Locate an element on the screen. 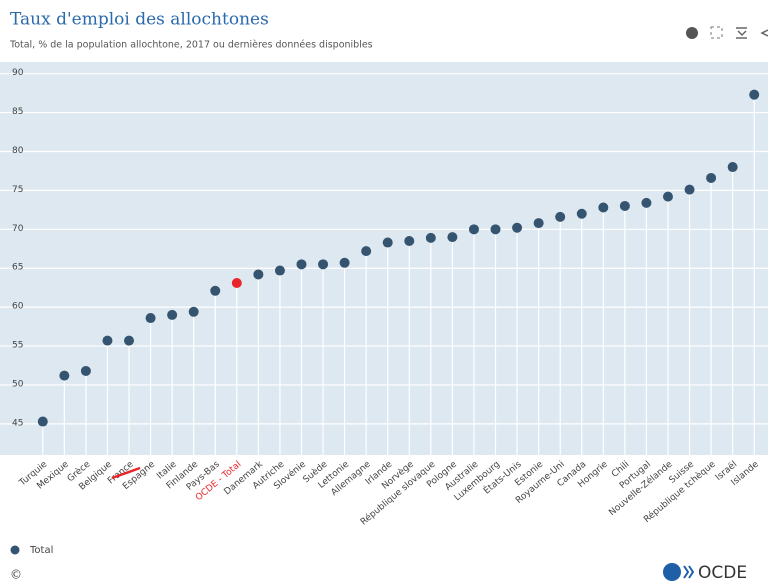 The image size is (768, 583). logo-globe is located at coordinates (672, 572).